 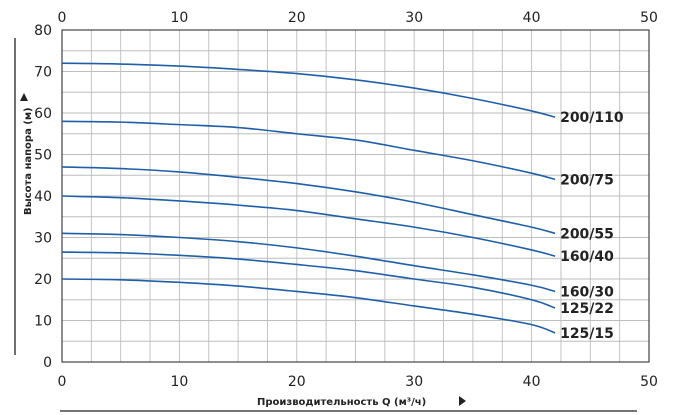 I want to click on series-label: 200/110, so click(x=592, y=118).